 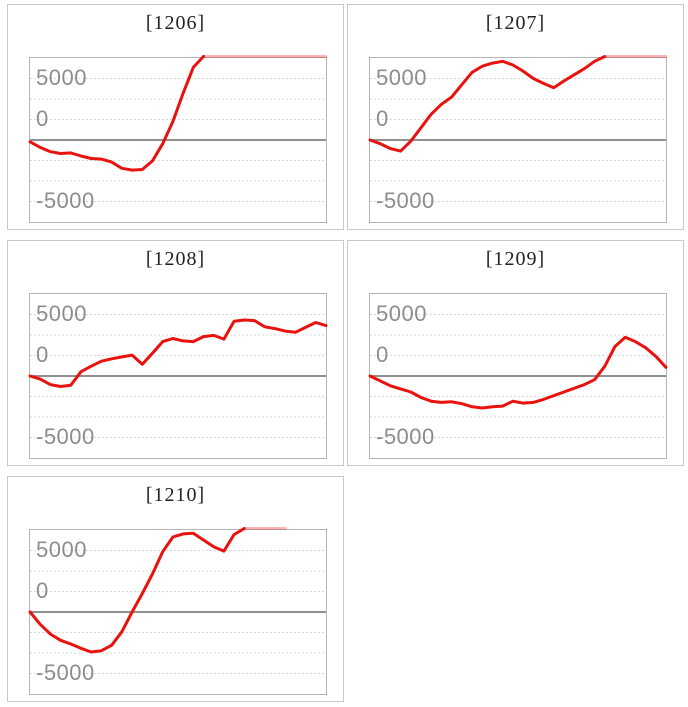 What do you see at coordinates (175, 495) in the screenshot?
I see `chart-title: [1210]` at bounding box center [175, 495].